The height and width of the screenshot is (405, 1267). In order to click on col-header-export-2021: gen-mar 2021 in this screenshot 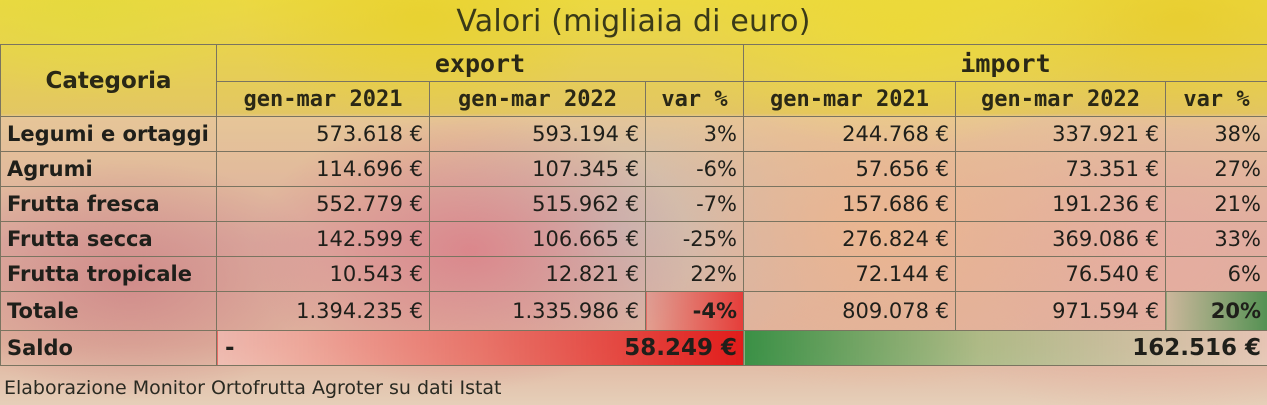, I will do `click(323, 99)`.